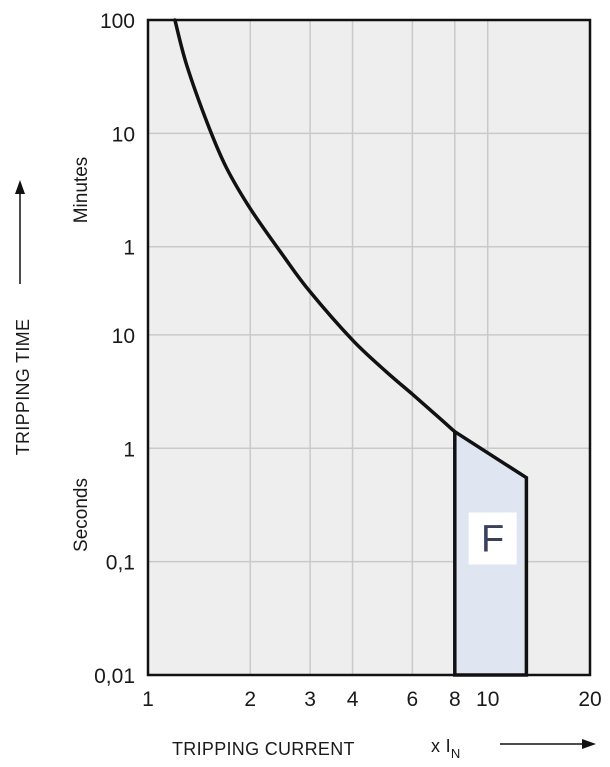 The height and width of the screenshot is (767, 610). Describe the element at coordinates (117, 21) in the screenshot. I see `y-tick-label-0: 100` at that location.